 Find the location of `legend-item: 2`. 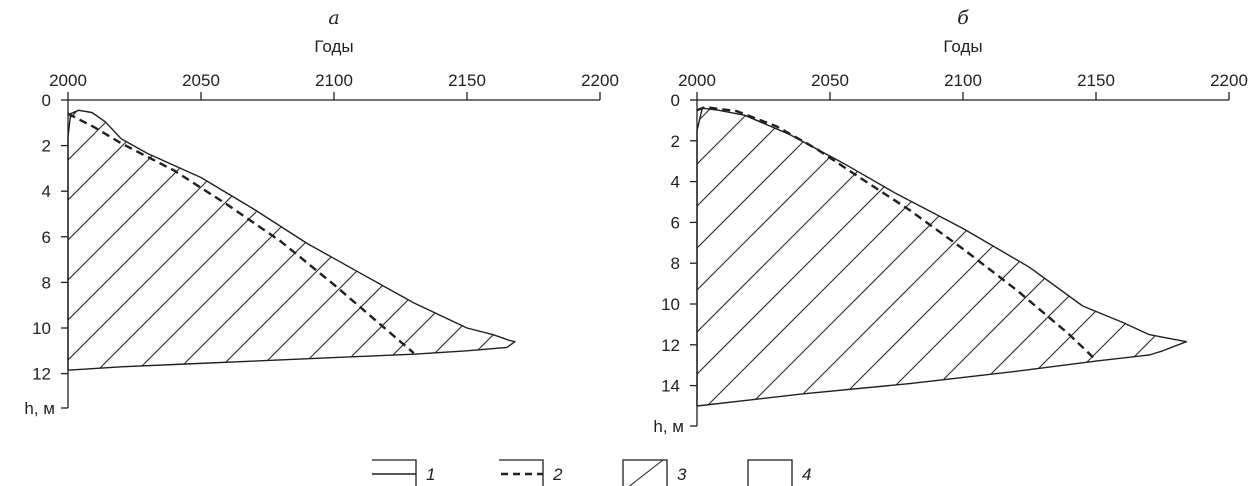

legend-item: 2 is located at coordinates (531, 472).